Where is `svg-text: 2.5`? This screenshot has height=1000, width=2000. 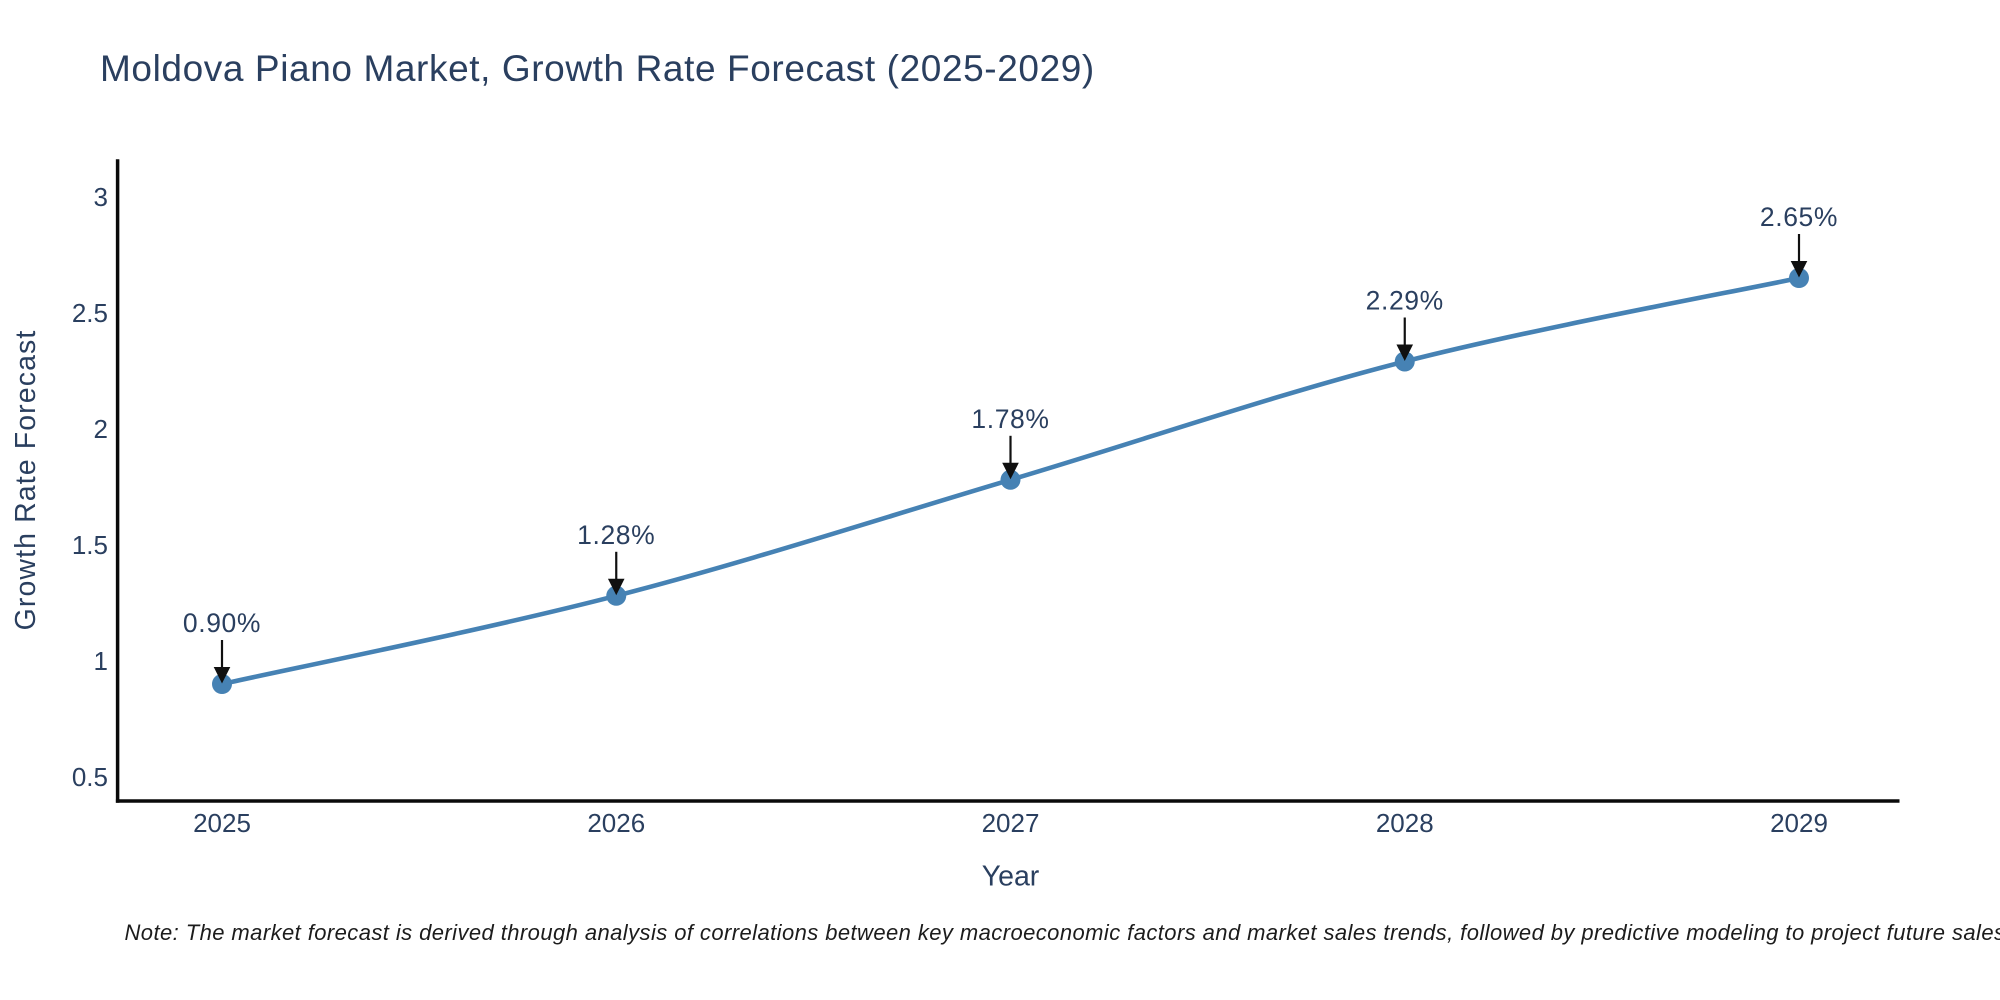
svg-text: 2.5 is located at coordinates (90, 313).